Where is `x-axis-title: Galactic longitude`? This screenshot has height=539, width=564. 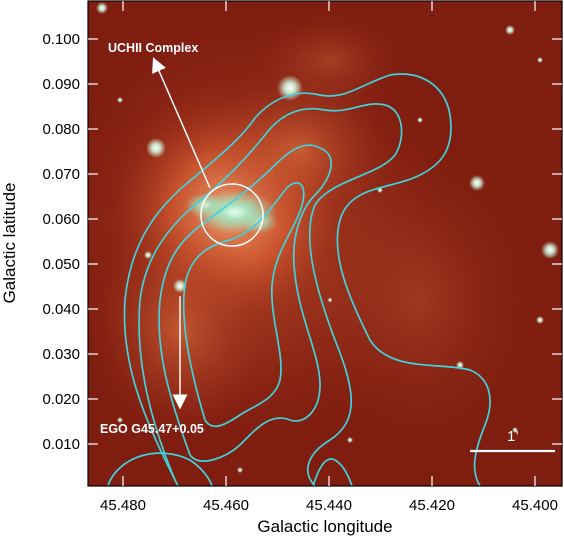 x-axis-title: Galactic longitude is located at coordinates (324, 526).